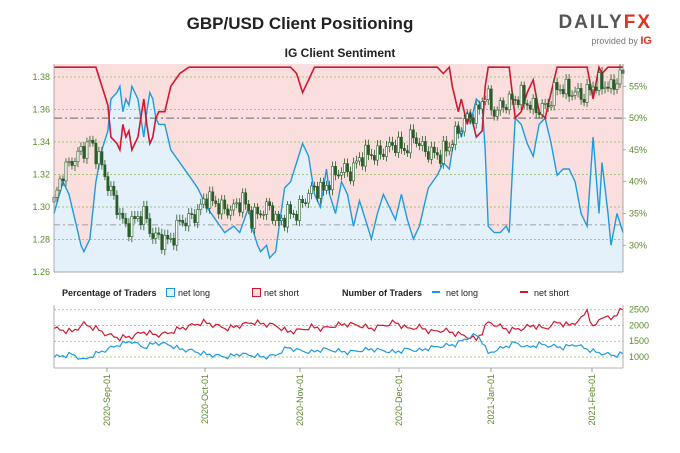  What do you see at coordinates (41, 110) in the screenshot?
I see `y-left-tick-label: 1.36` at bounding box center [41, 110].